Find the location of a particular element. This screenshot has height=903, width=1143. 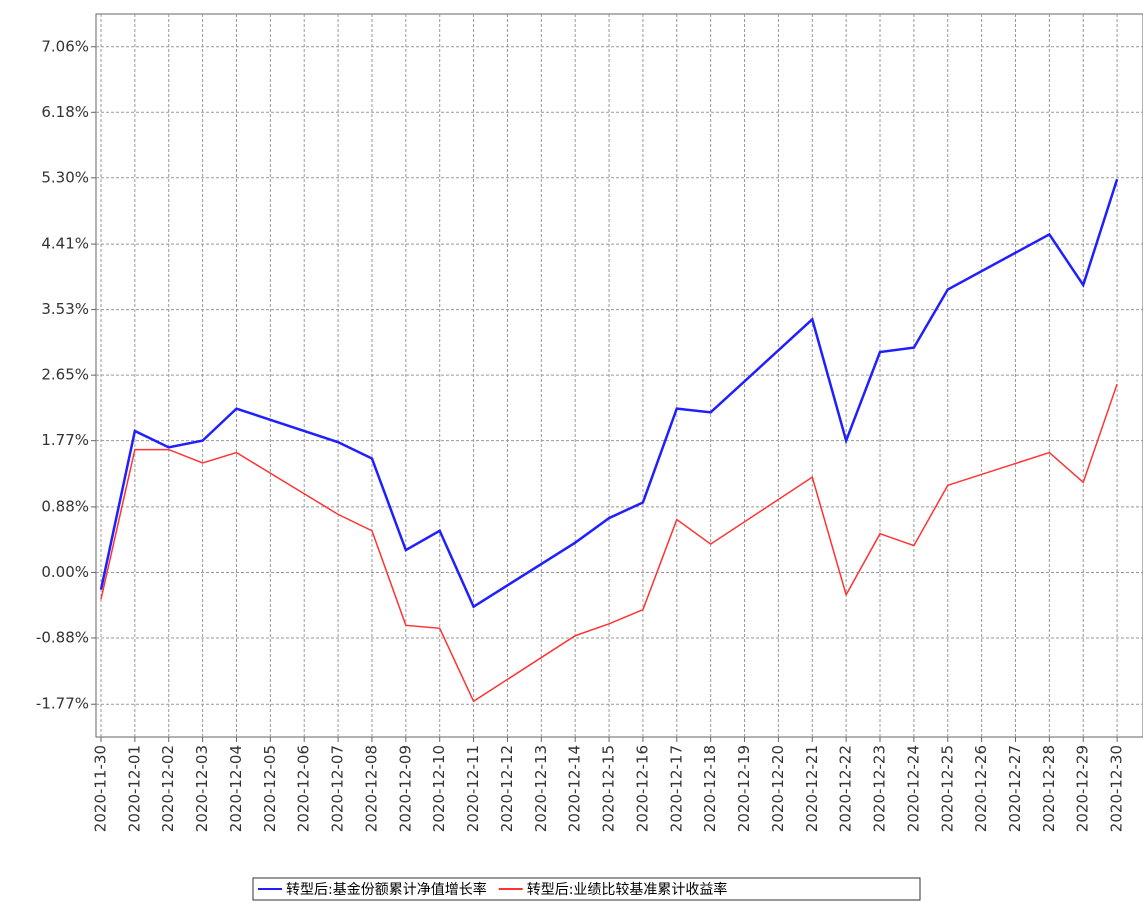

y-tick-label: 3.53% is located at coordinates (65, 309).